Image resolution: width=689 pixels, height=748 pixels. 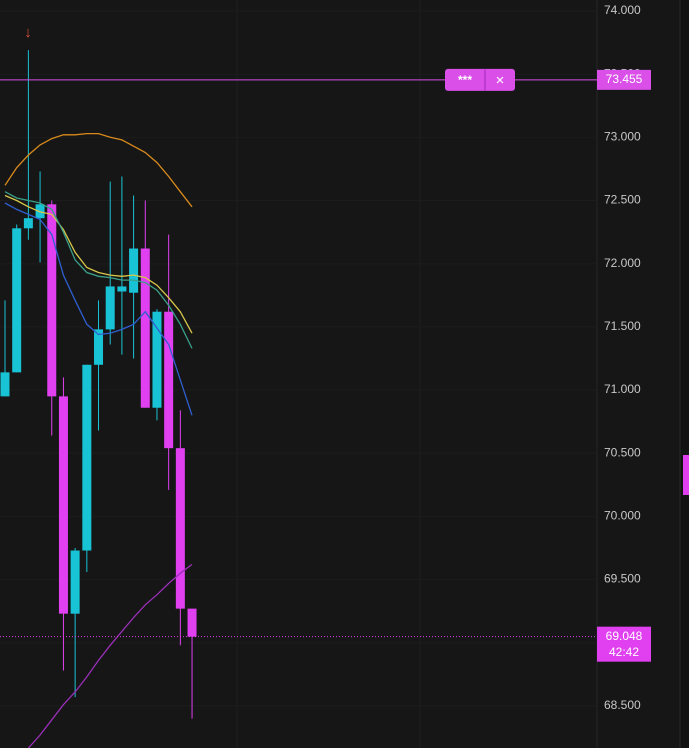 I want to click on y-tick-label: 68.500, so click(x=622, y=705).